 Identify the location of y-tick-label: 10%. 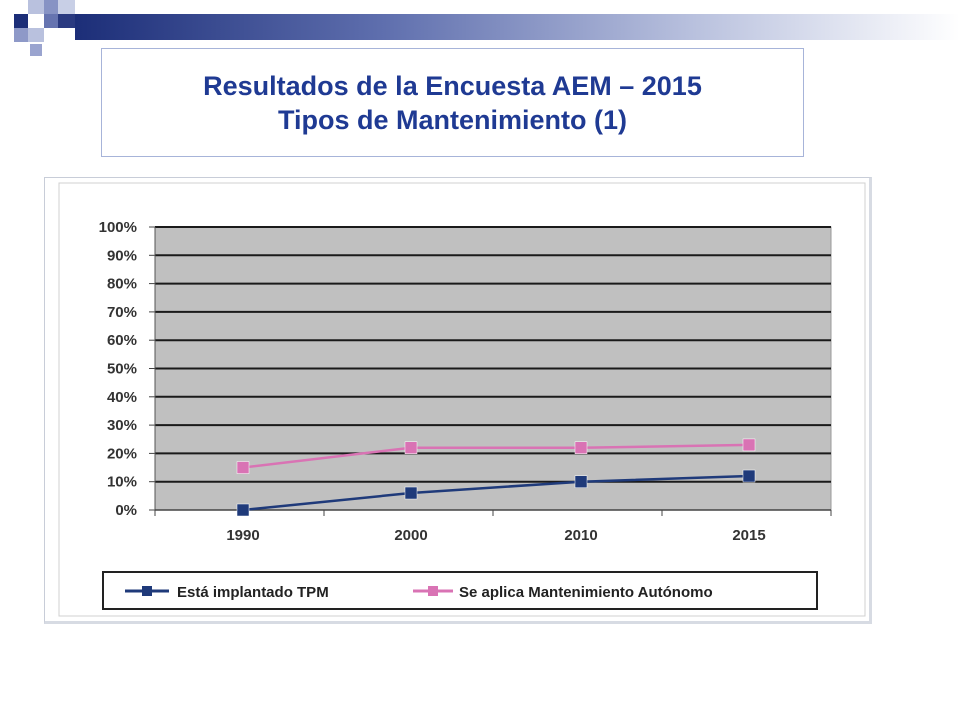
(122, 482).